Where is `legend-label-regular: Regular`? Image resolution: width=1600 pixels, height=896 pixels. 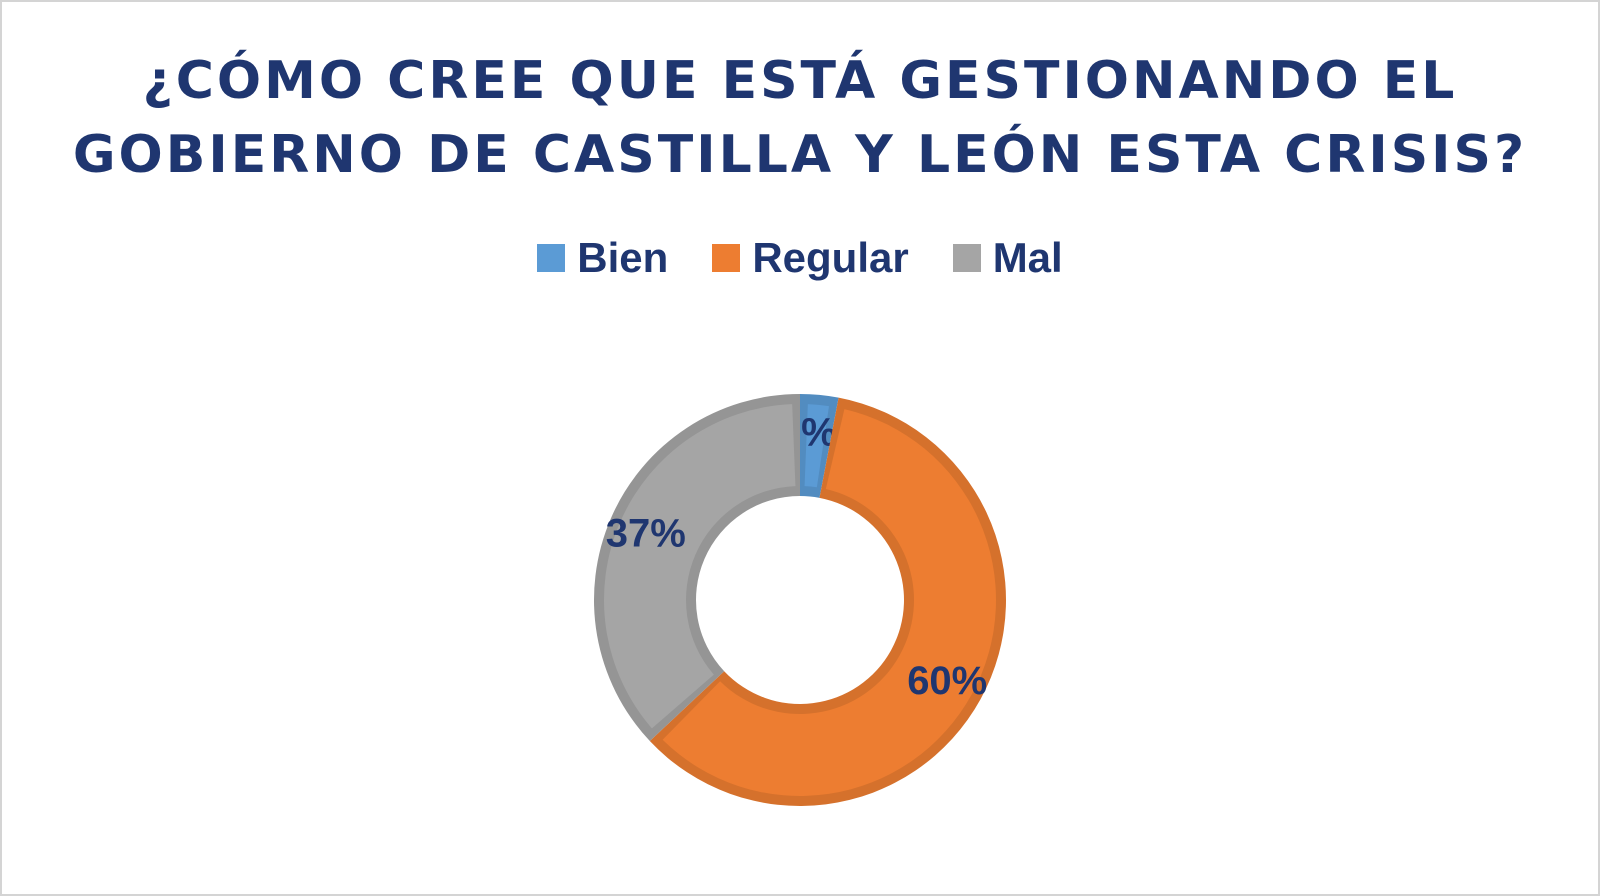
legend-label-regular: Regular is located at coordinates (830, 257).